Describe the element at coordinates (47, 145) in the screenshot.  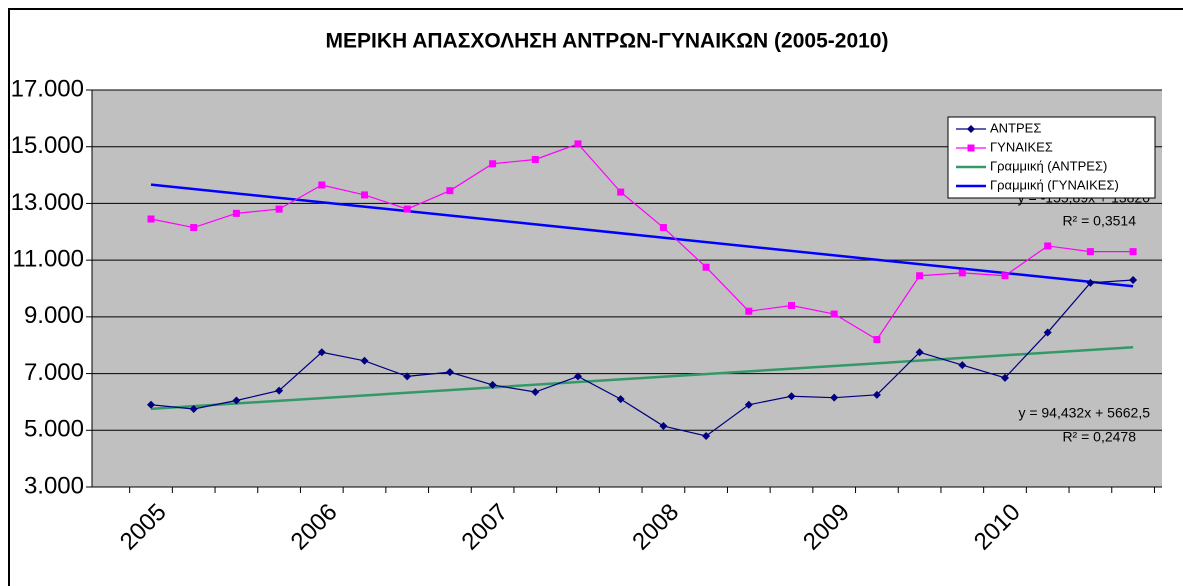
I see `y-tick-label: 15.000` at that location.